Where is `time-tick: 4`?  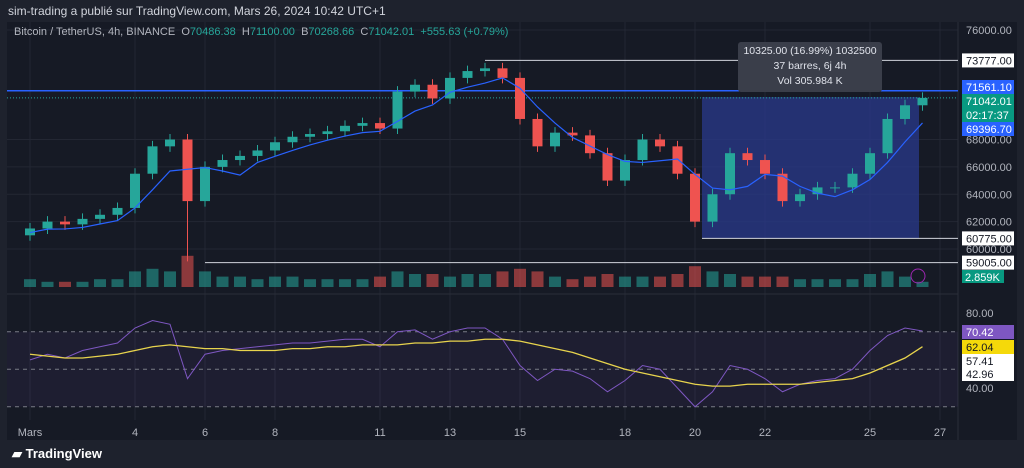 time-tick: 4 is located at coordinates (135, 433).